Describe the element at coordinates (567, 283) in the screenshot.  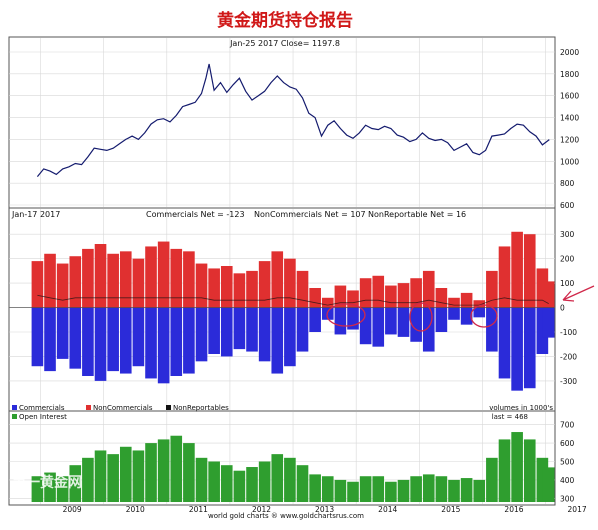
I see `cot-y-tick-label: 100` at that location.